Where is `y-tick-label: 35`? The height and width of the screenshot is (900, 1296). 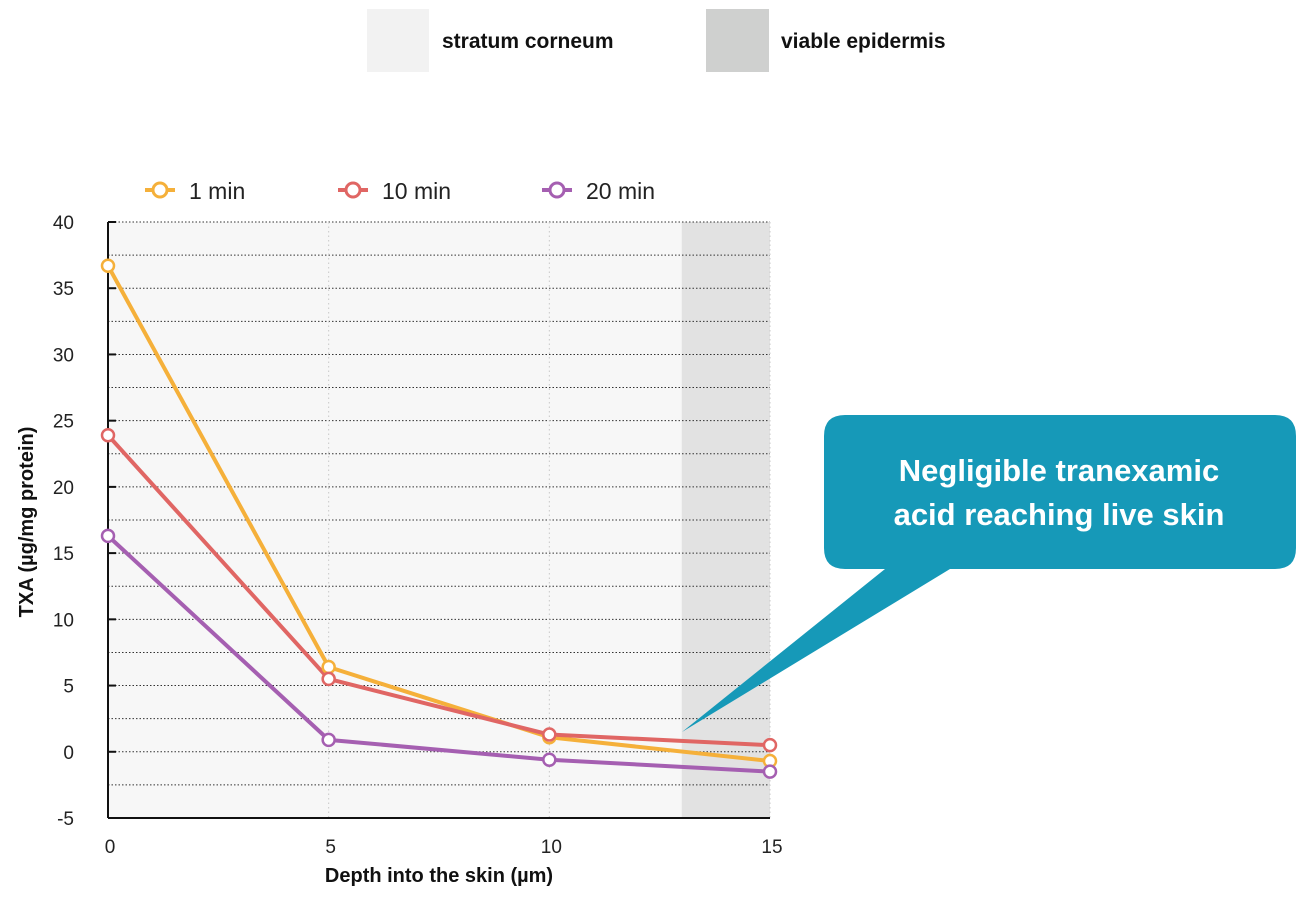 y-tick-label: 35 is located at coordinates (63, 289).